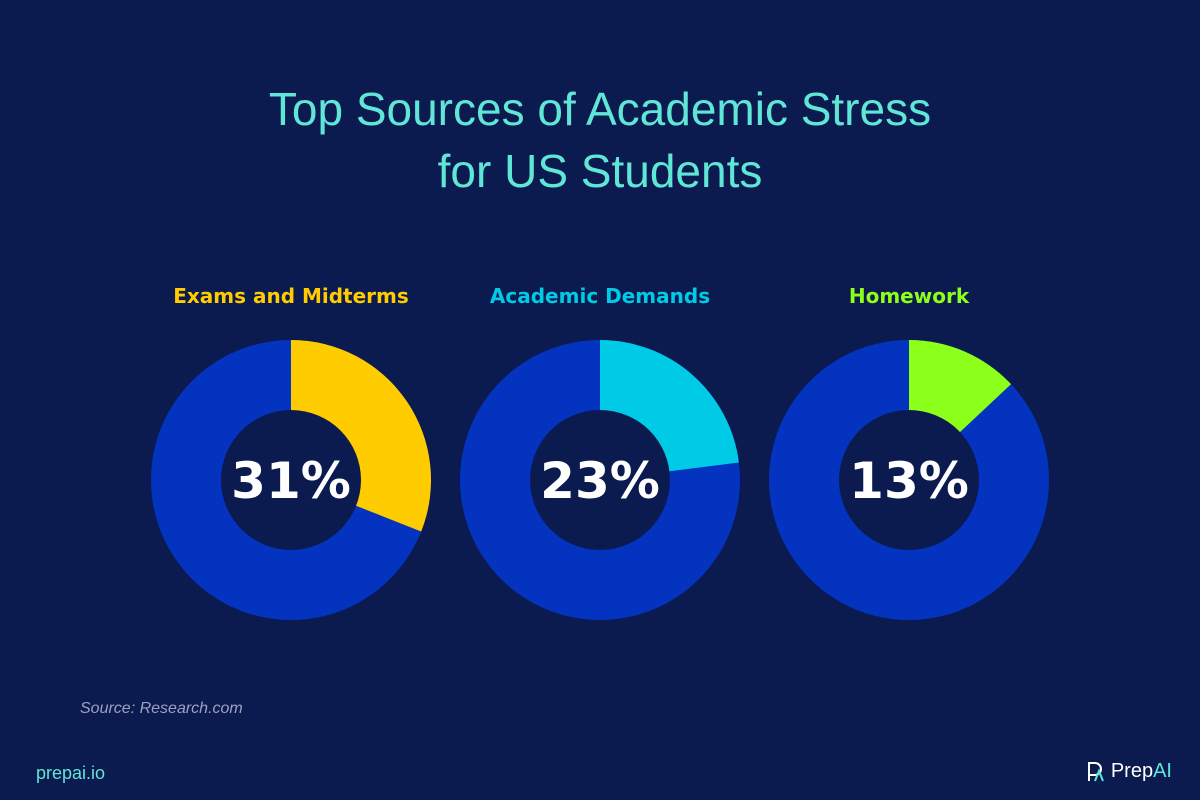 This screenshot has height=800, width=1200. I want to click on brand-logo: PrepAI, so click(1129, 771).